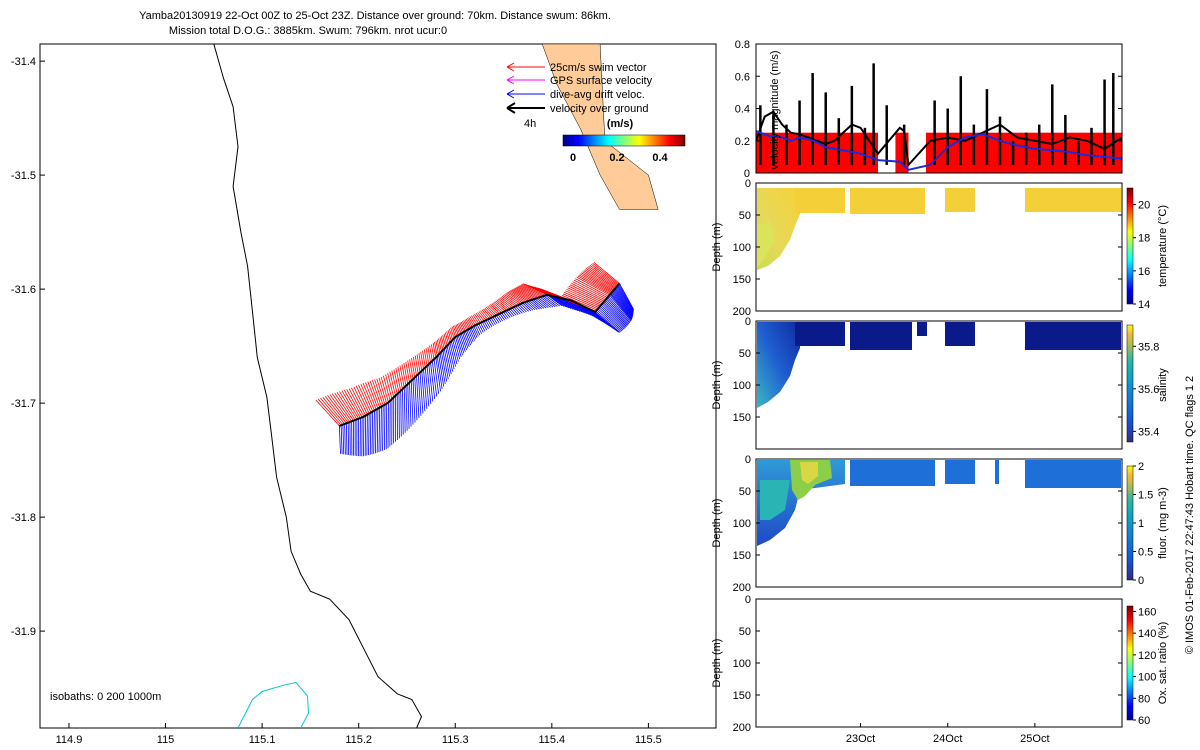 This screenshot has height=750, width=1200. What do you see at coordinates (820, 334) in the screenshot?
I see `salinity-field-seg1` at bounding box center [820, 334].